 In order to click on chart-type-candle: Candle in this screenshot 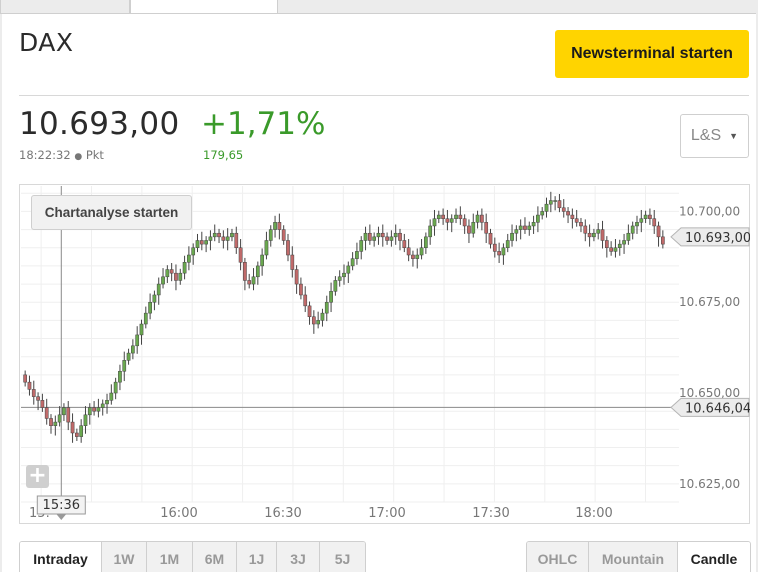, I will do `click(714, 557)`.